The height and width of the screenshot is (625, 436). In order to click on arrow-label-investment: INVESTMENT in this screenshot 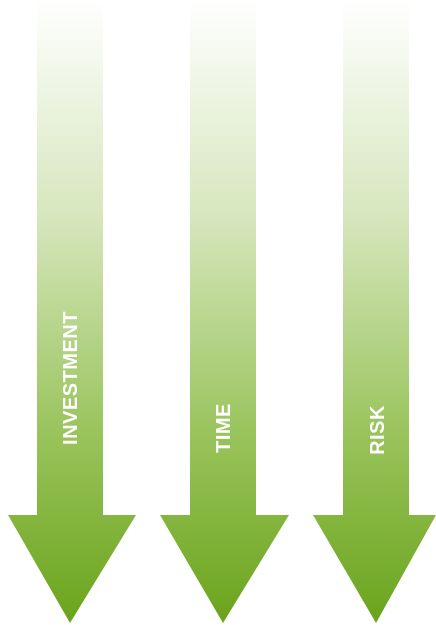, I will do `click(71, 378)`.